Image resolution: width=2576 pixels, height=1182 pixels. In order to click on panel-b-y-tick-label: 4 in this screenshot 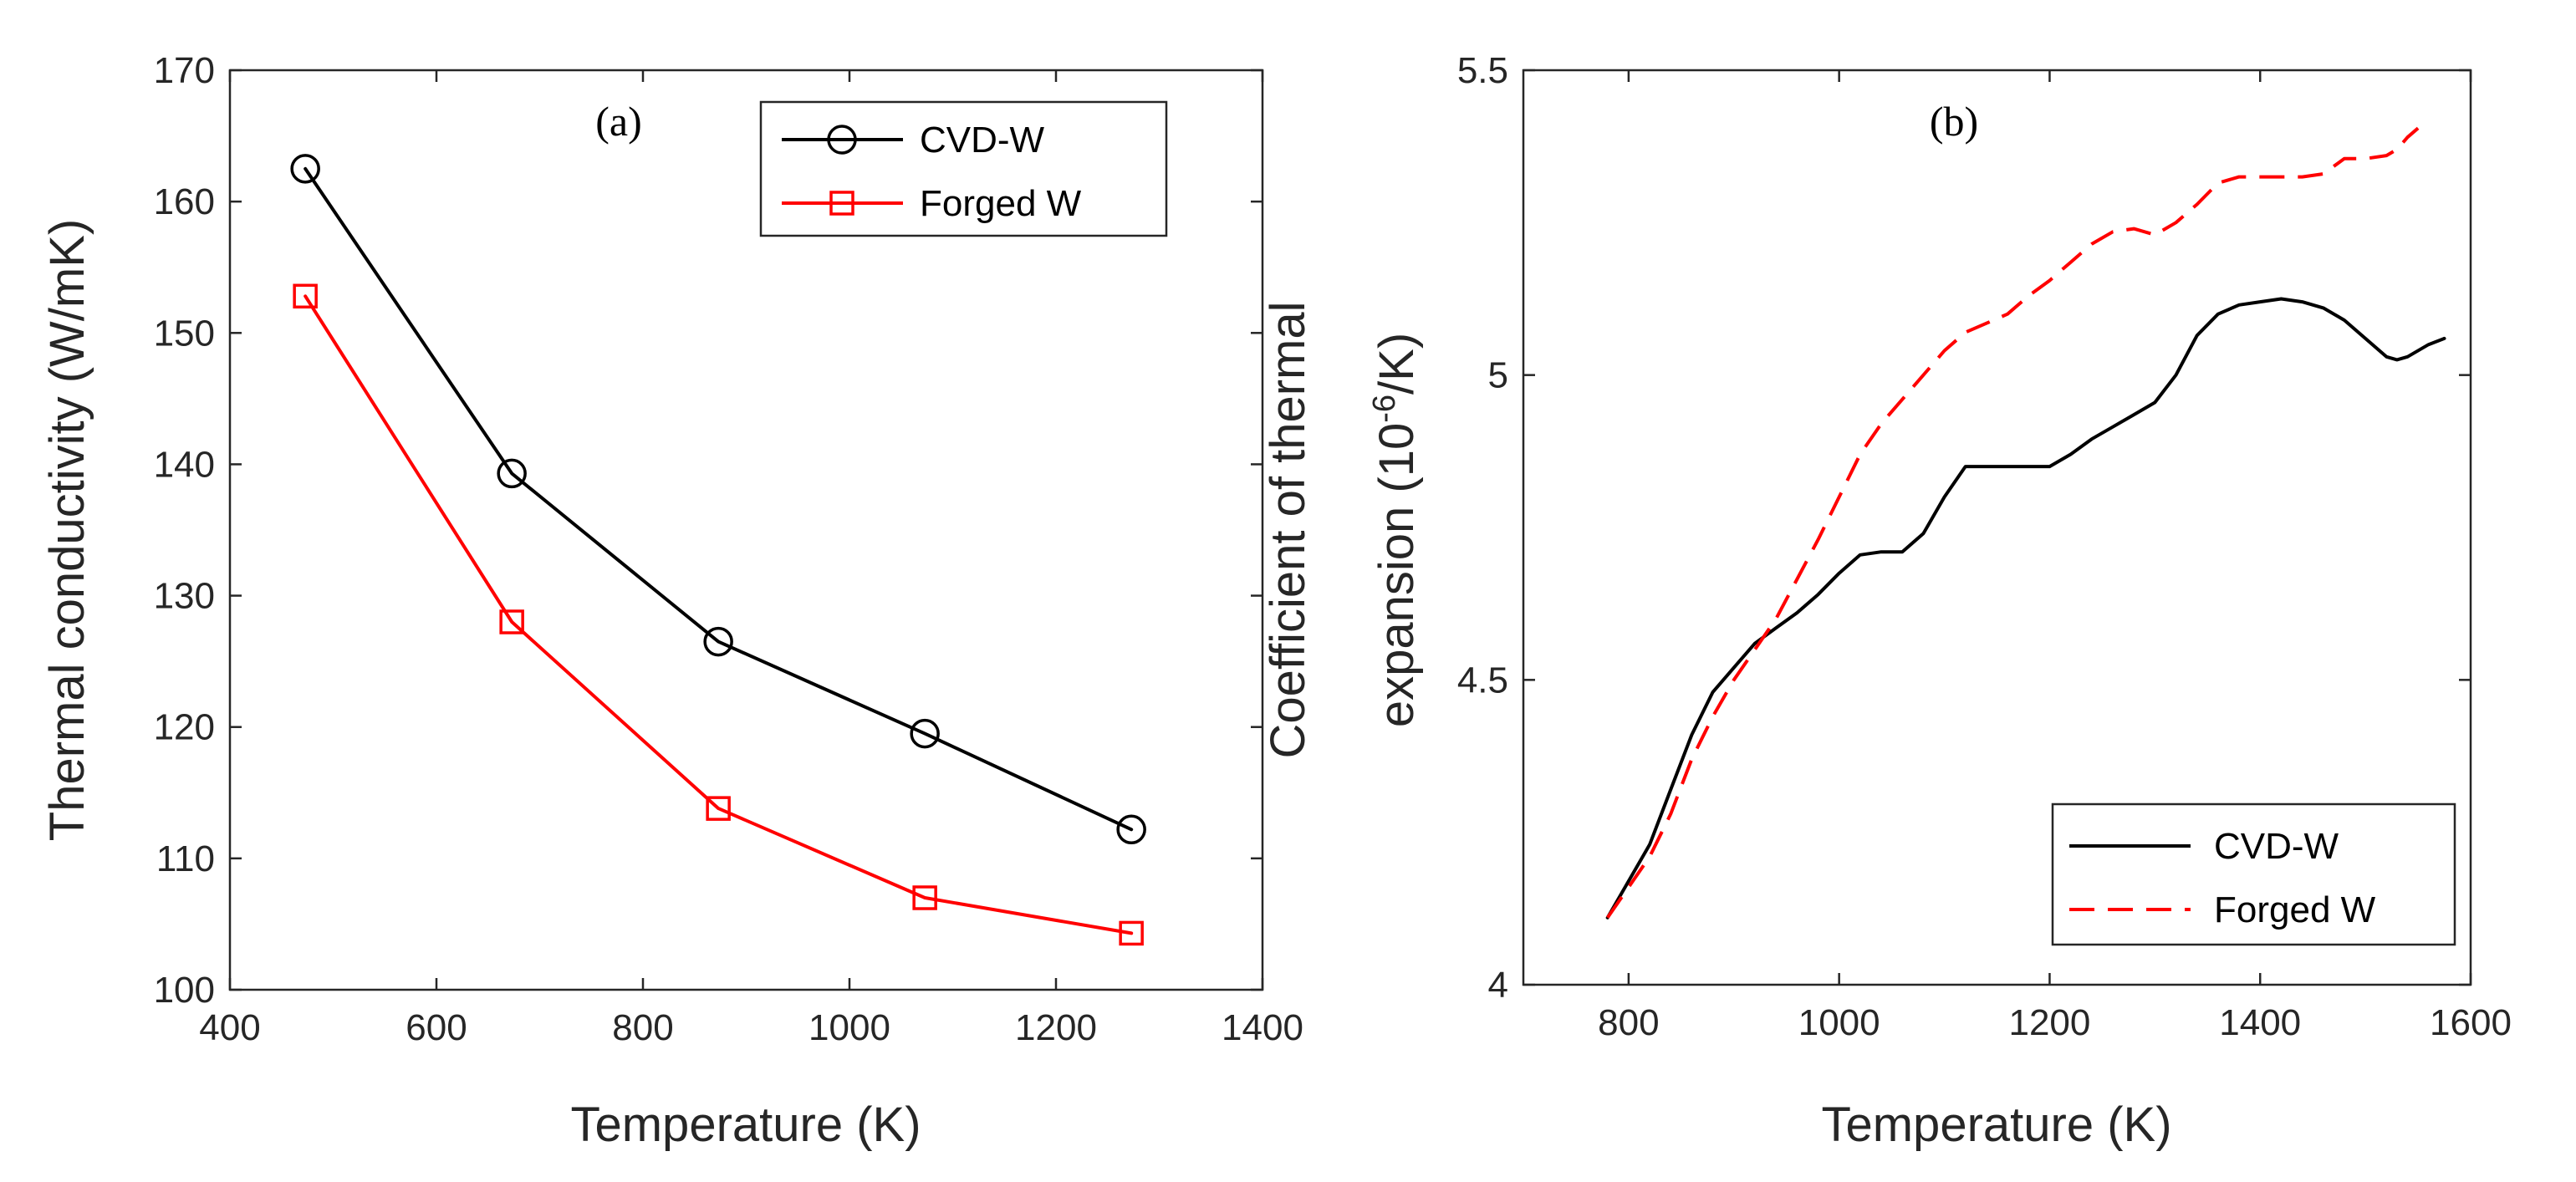, I will do `click(1498, 985)`.